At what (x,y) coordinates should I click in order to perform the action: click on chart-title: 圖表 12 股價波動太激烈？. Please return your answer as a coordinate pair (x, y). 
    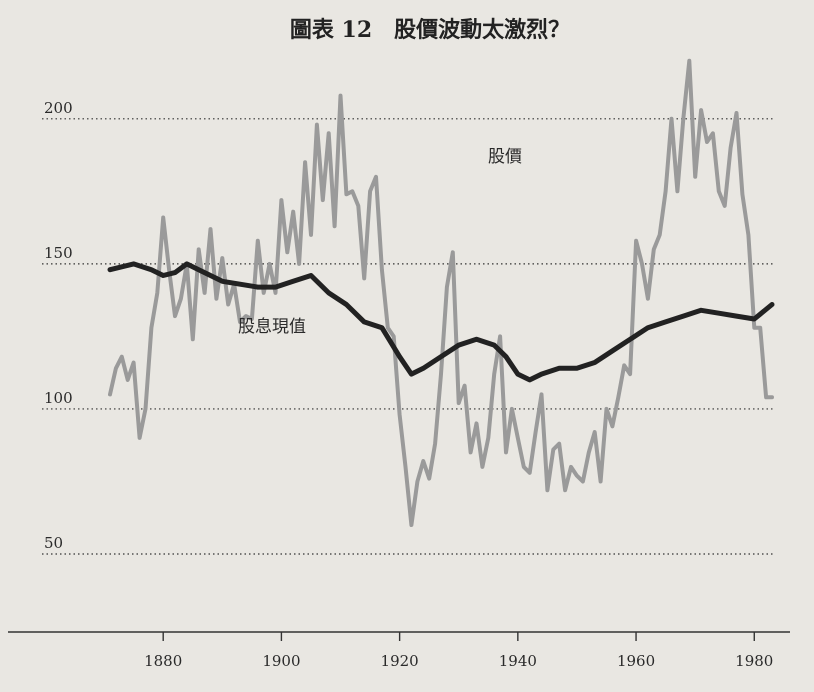
    Looking at the image, I should click on (430, 30).